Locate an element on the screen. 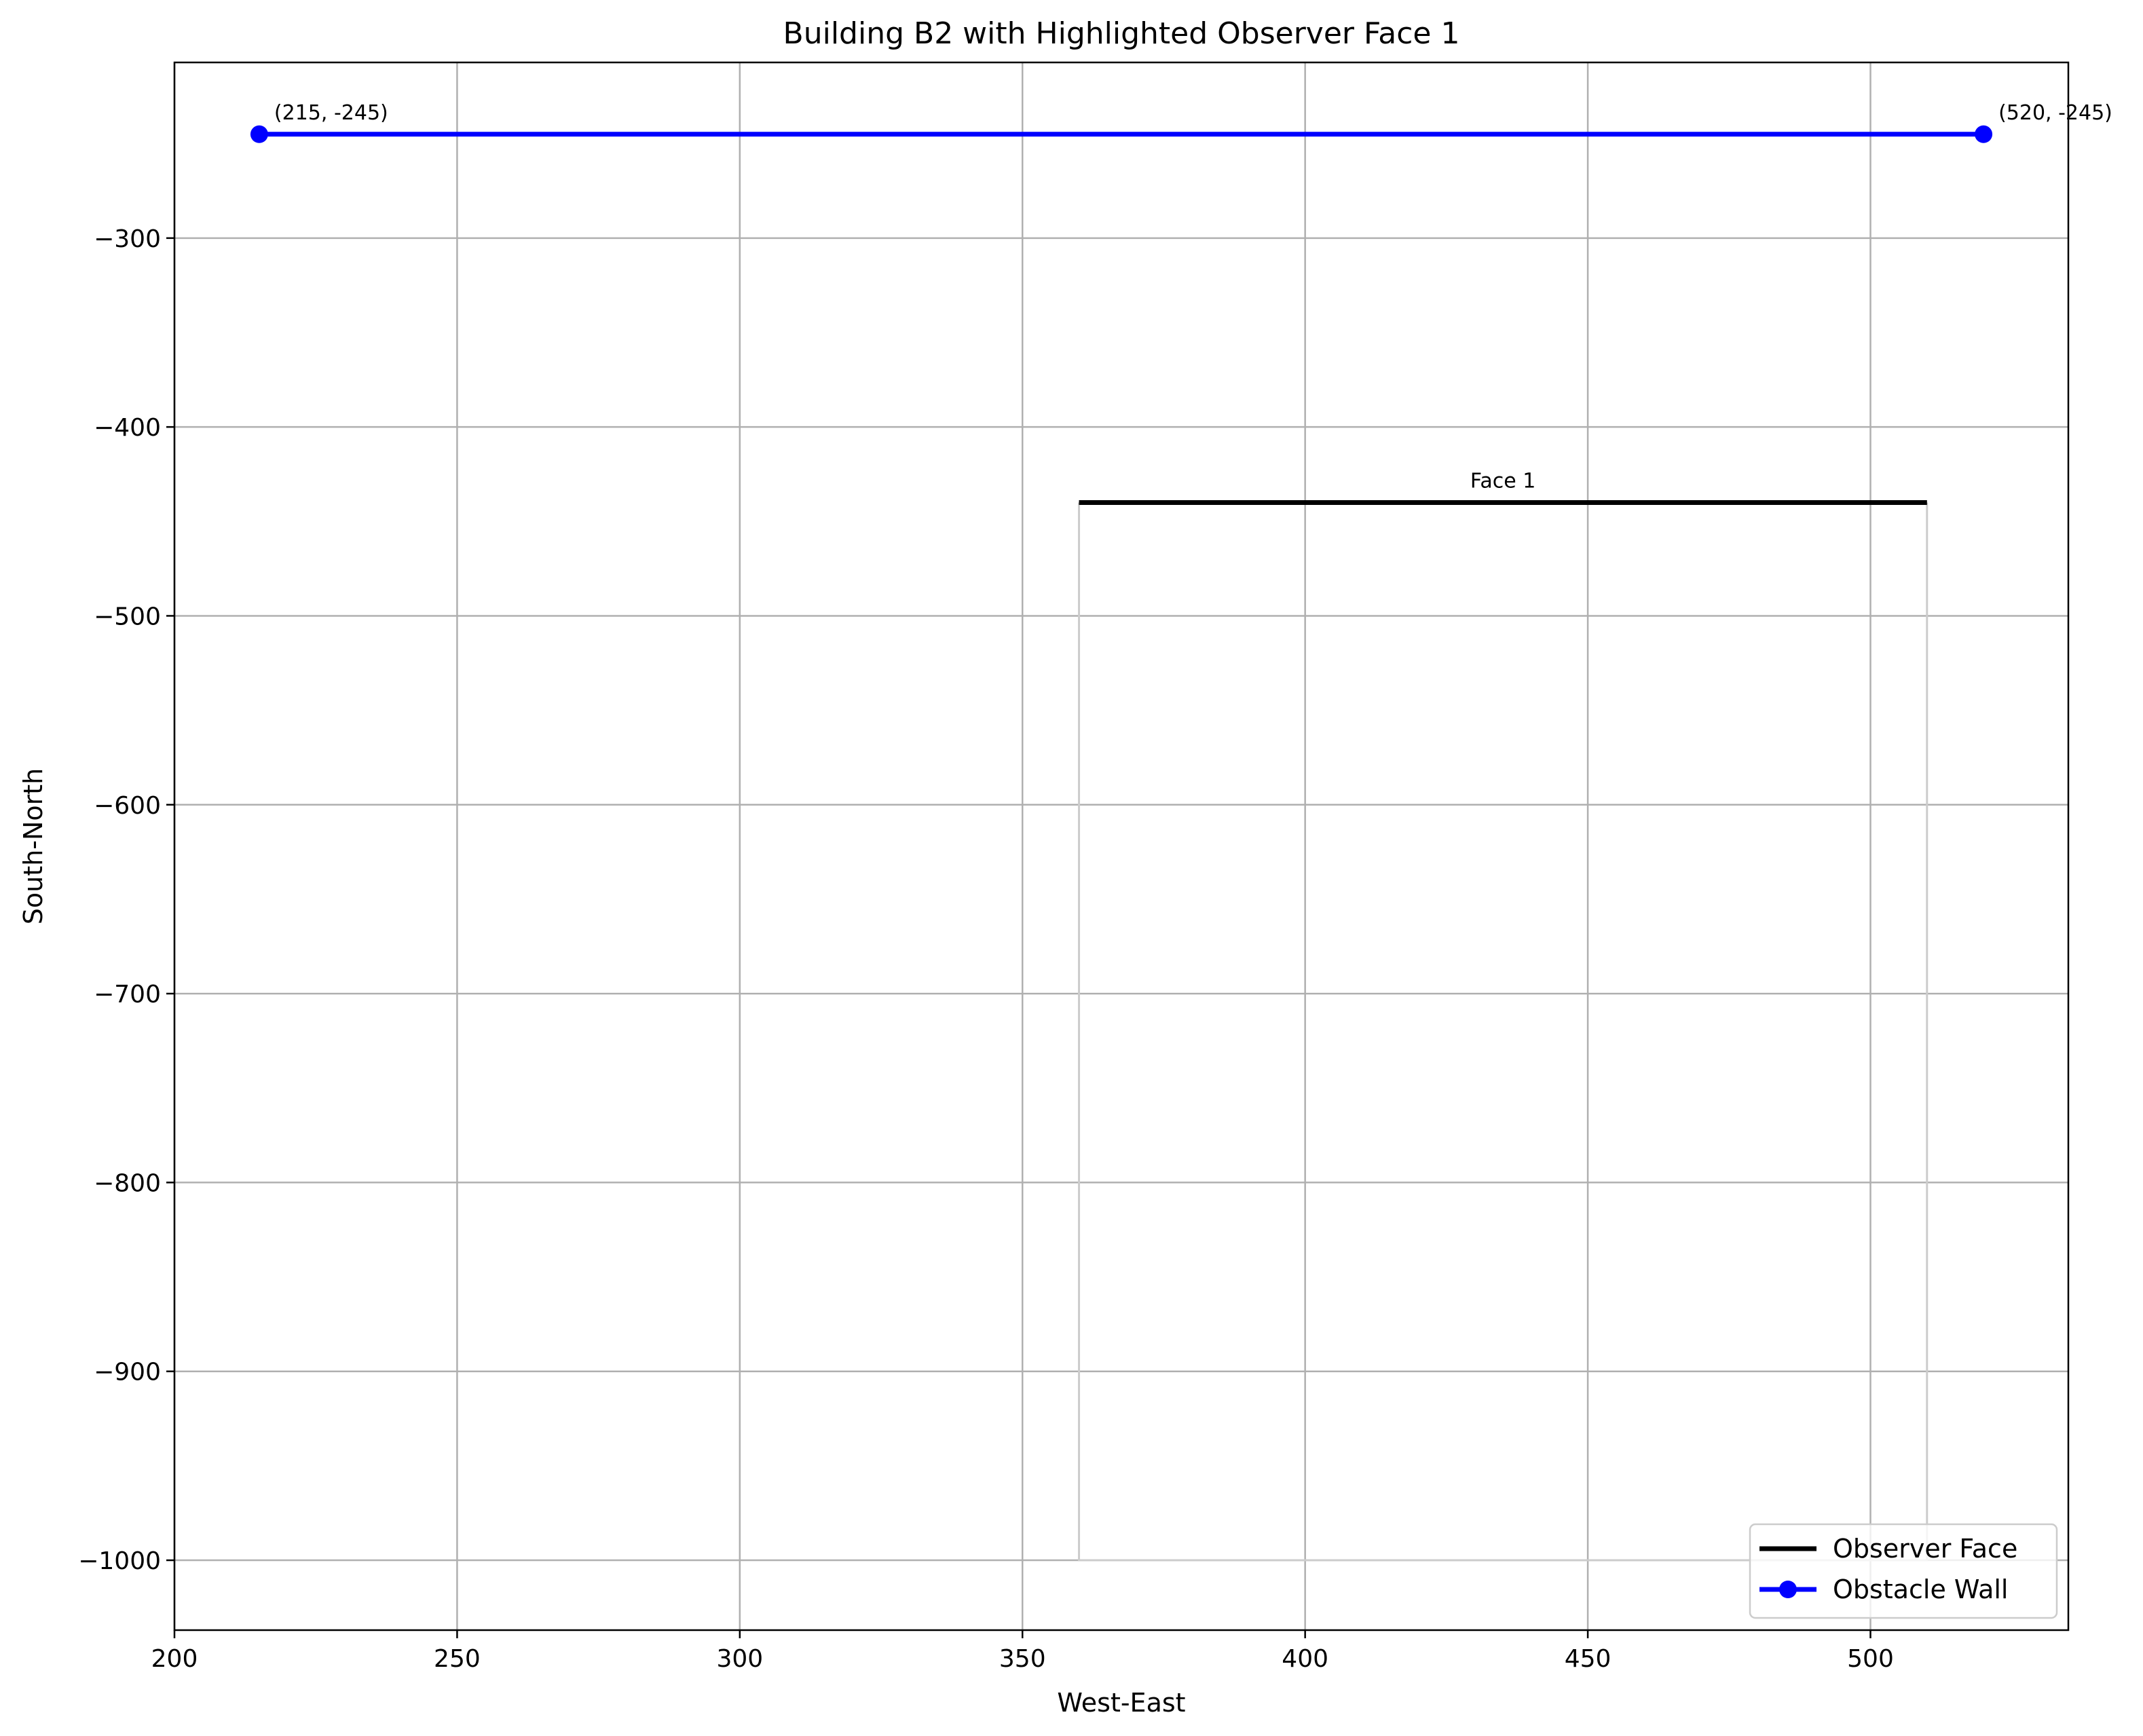  y-axis-label: South-North is located at coordinates (33, 846).